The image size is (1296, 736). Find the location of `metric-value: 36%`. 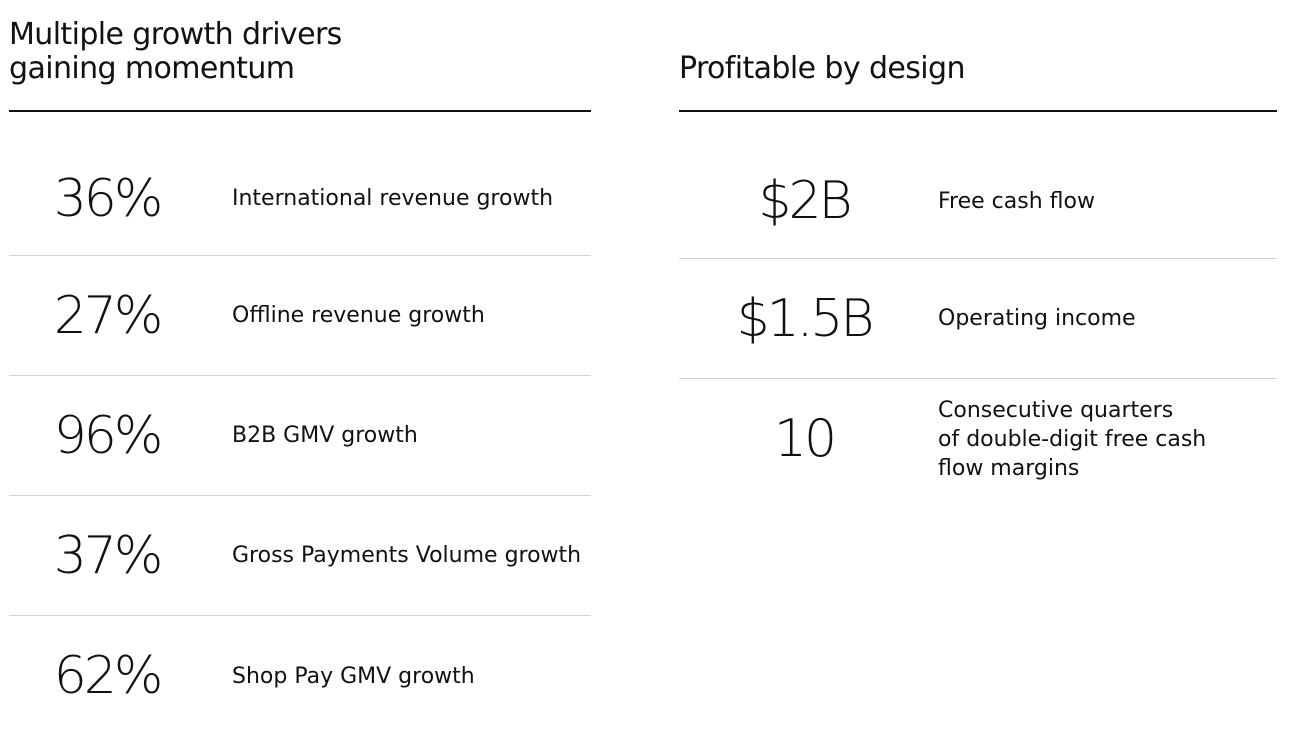

metric-value: 36% is located at coordinates (108, 198).